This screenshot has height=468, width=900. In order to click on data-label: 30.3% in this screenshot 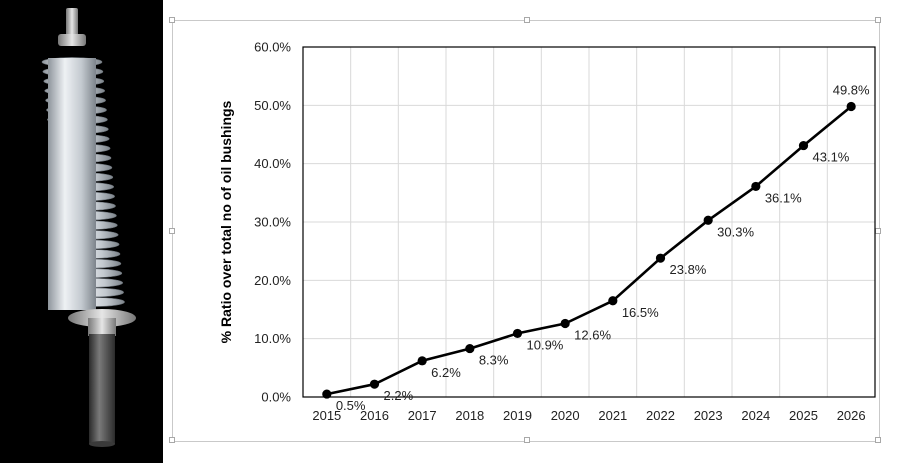, I will do `click(735, 231)`.